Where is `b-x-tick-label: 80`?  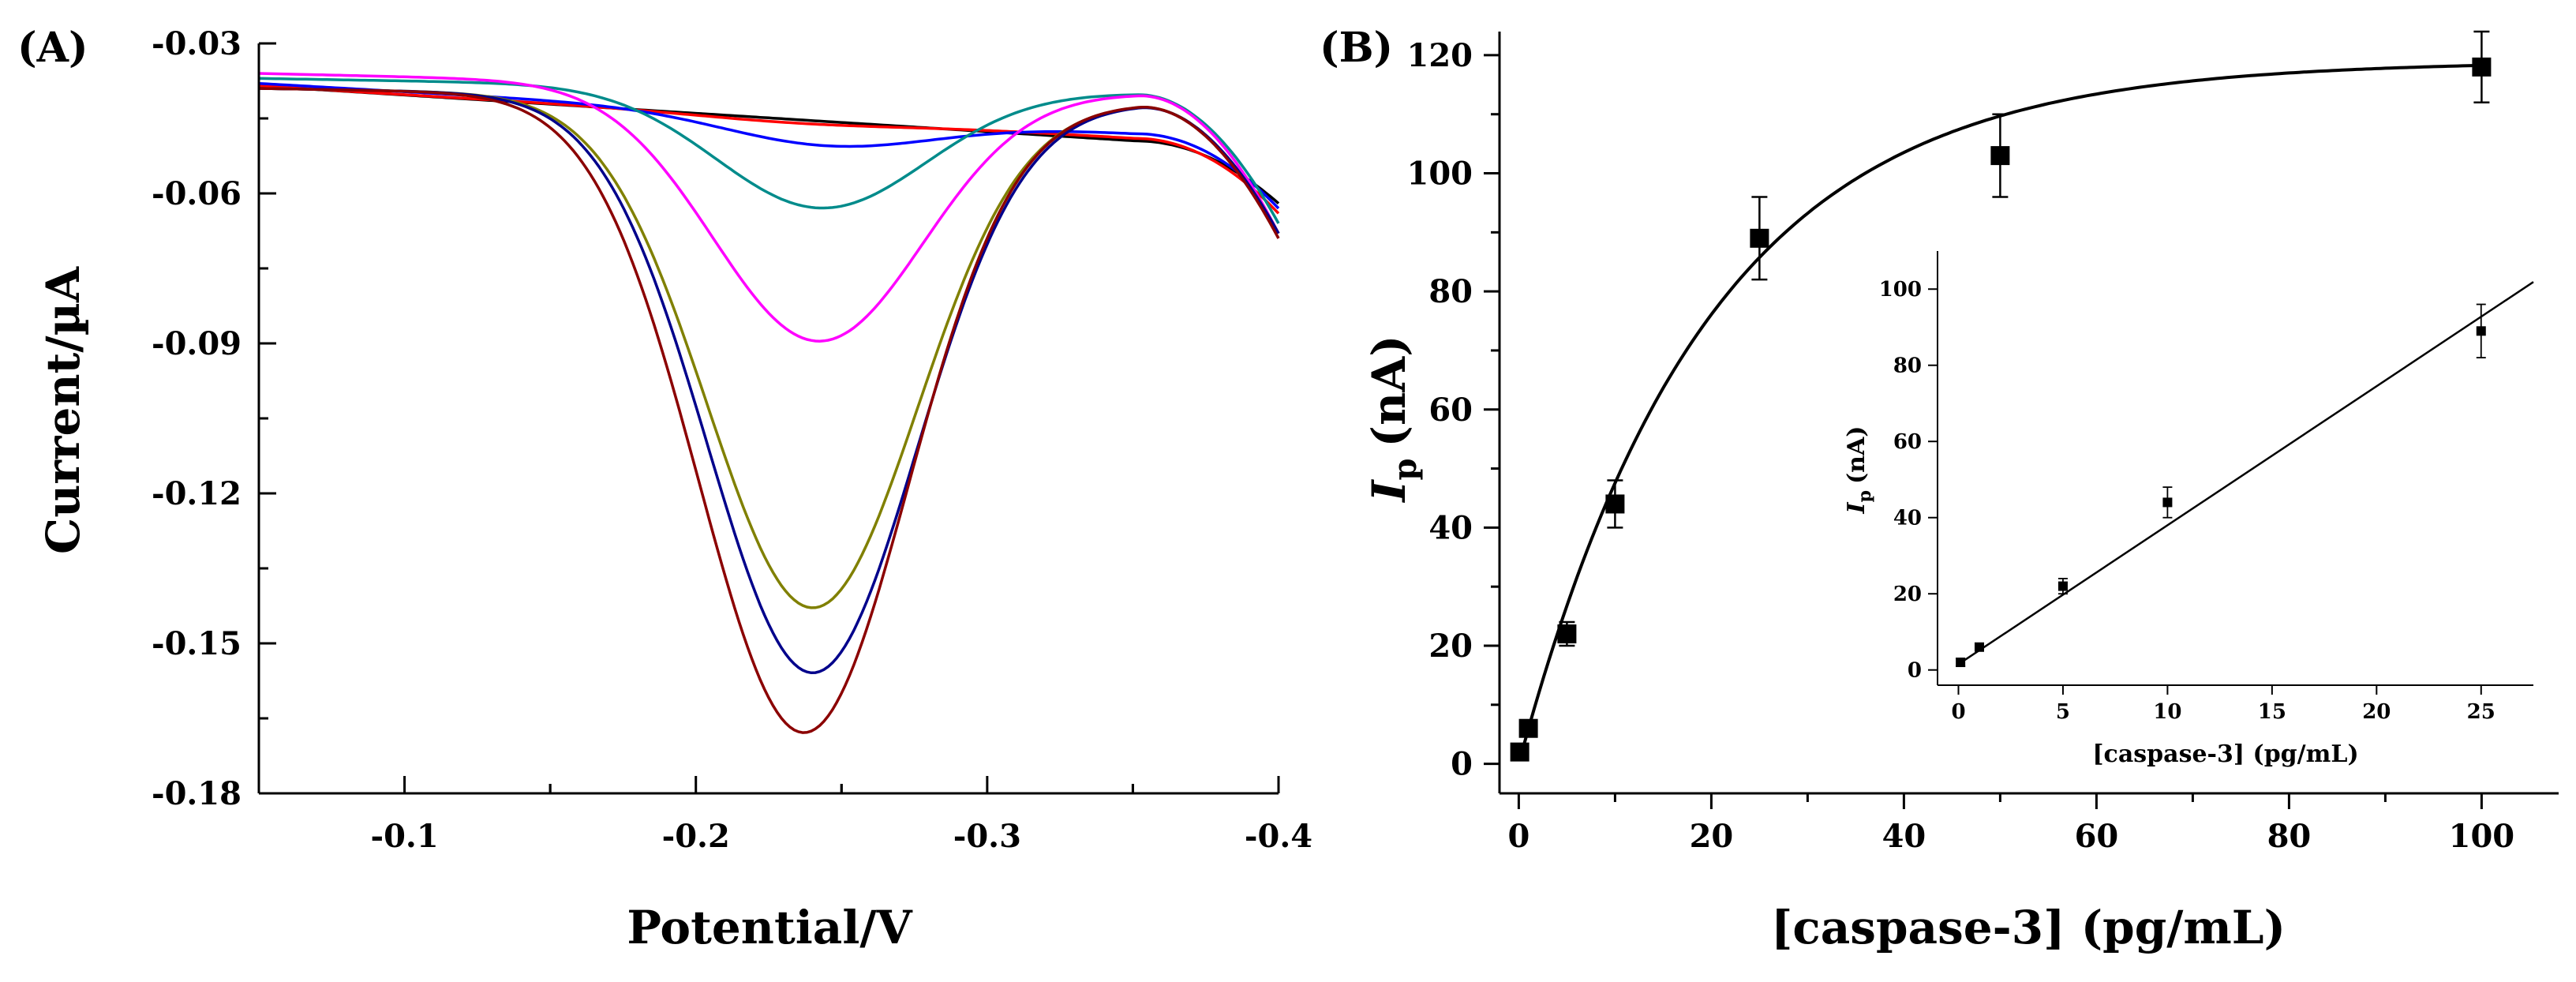 b-x-tick-label: 80 is located at coordinates (2289, 836).